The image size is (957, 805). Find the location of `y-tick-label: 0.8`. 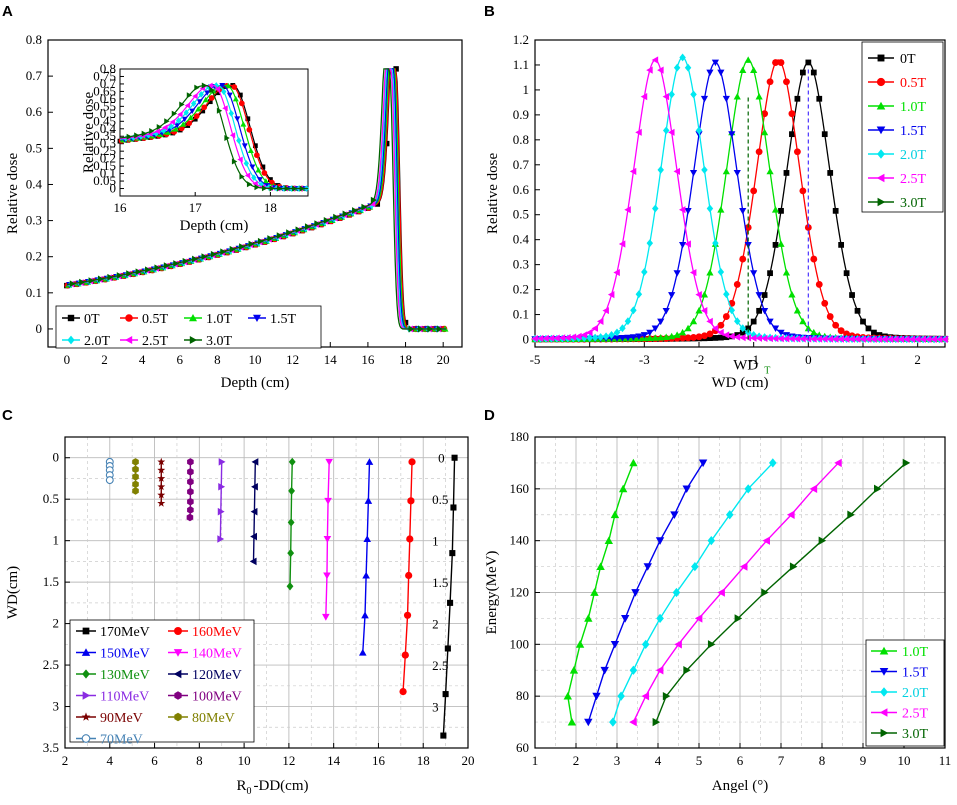

y-tick-label: 0.8 is located at coordinates (34, 39).